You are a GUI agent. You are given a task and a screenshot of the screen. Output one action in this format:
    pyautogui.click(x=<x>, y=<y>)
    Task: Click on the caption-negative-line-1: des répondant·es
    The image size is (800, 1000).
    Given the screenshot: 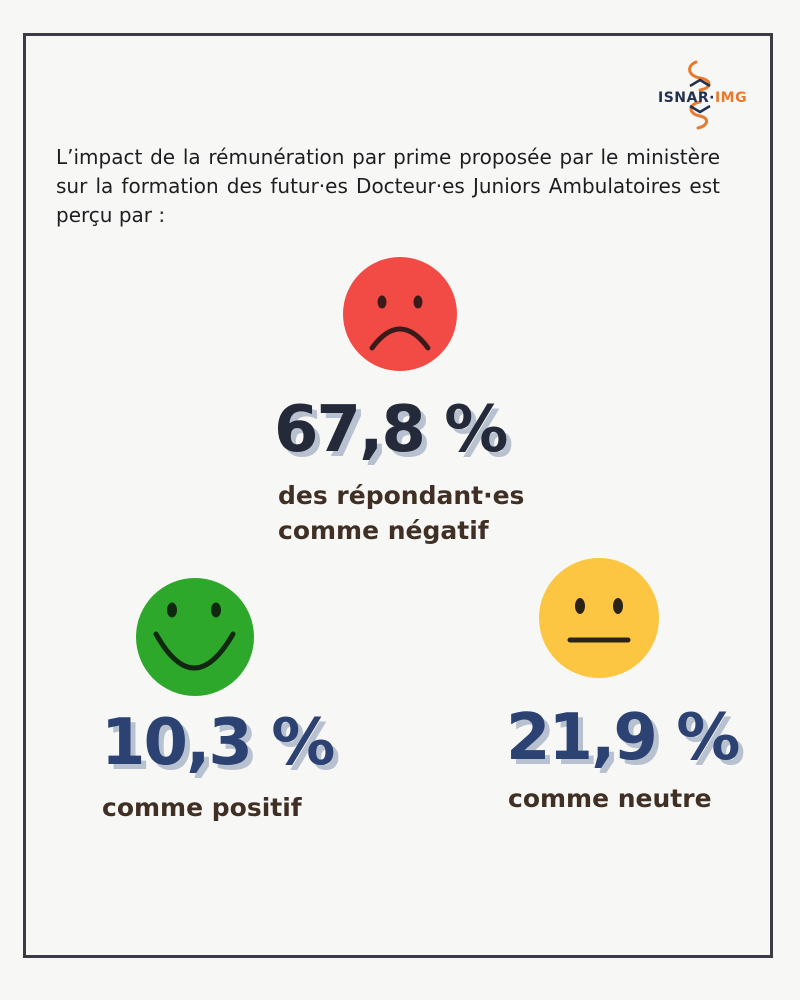 What is the action you would take?
    pyautogui.click(x=401, y=495)
    